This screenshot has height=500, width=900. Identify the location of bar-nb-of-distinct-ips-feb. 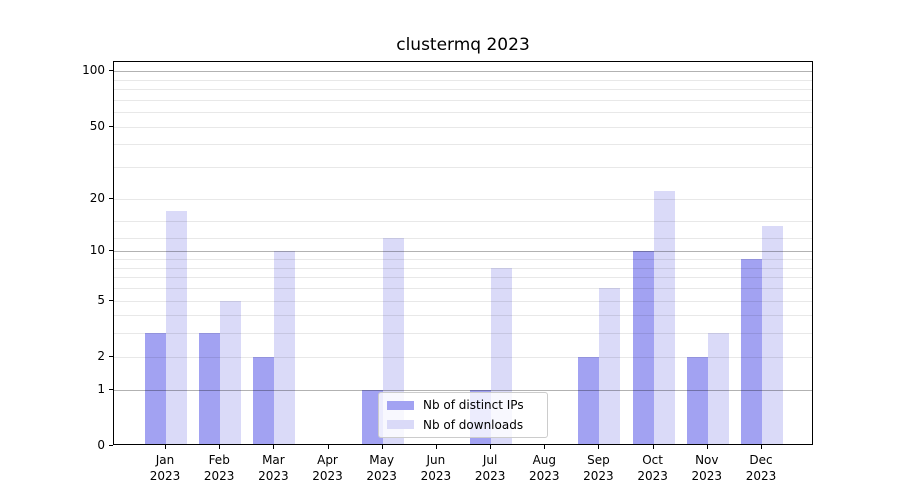
(210, 388).